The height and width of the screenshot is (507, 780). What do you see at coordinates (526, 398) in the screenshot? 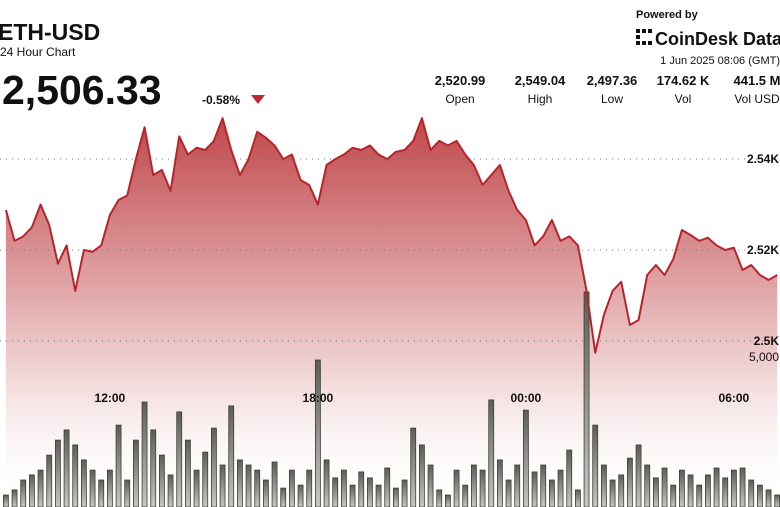
I see `x-tick-label: 00:00` at bounding box center [526, 398].